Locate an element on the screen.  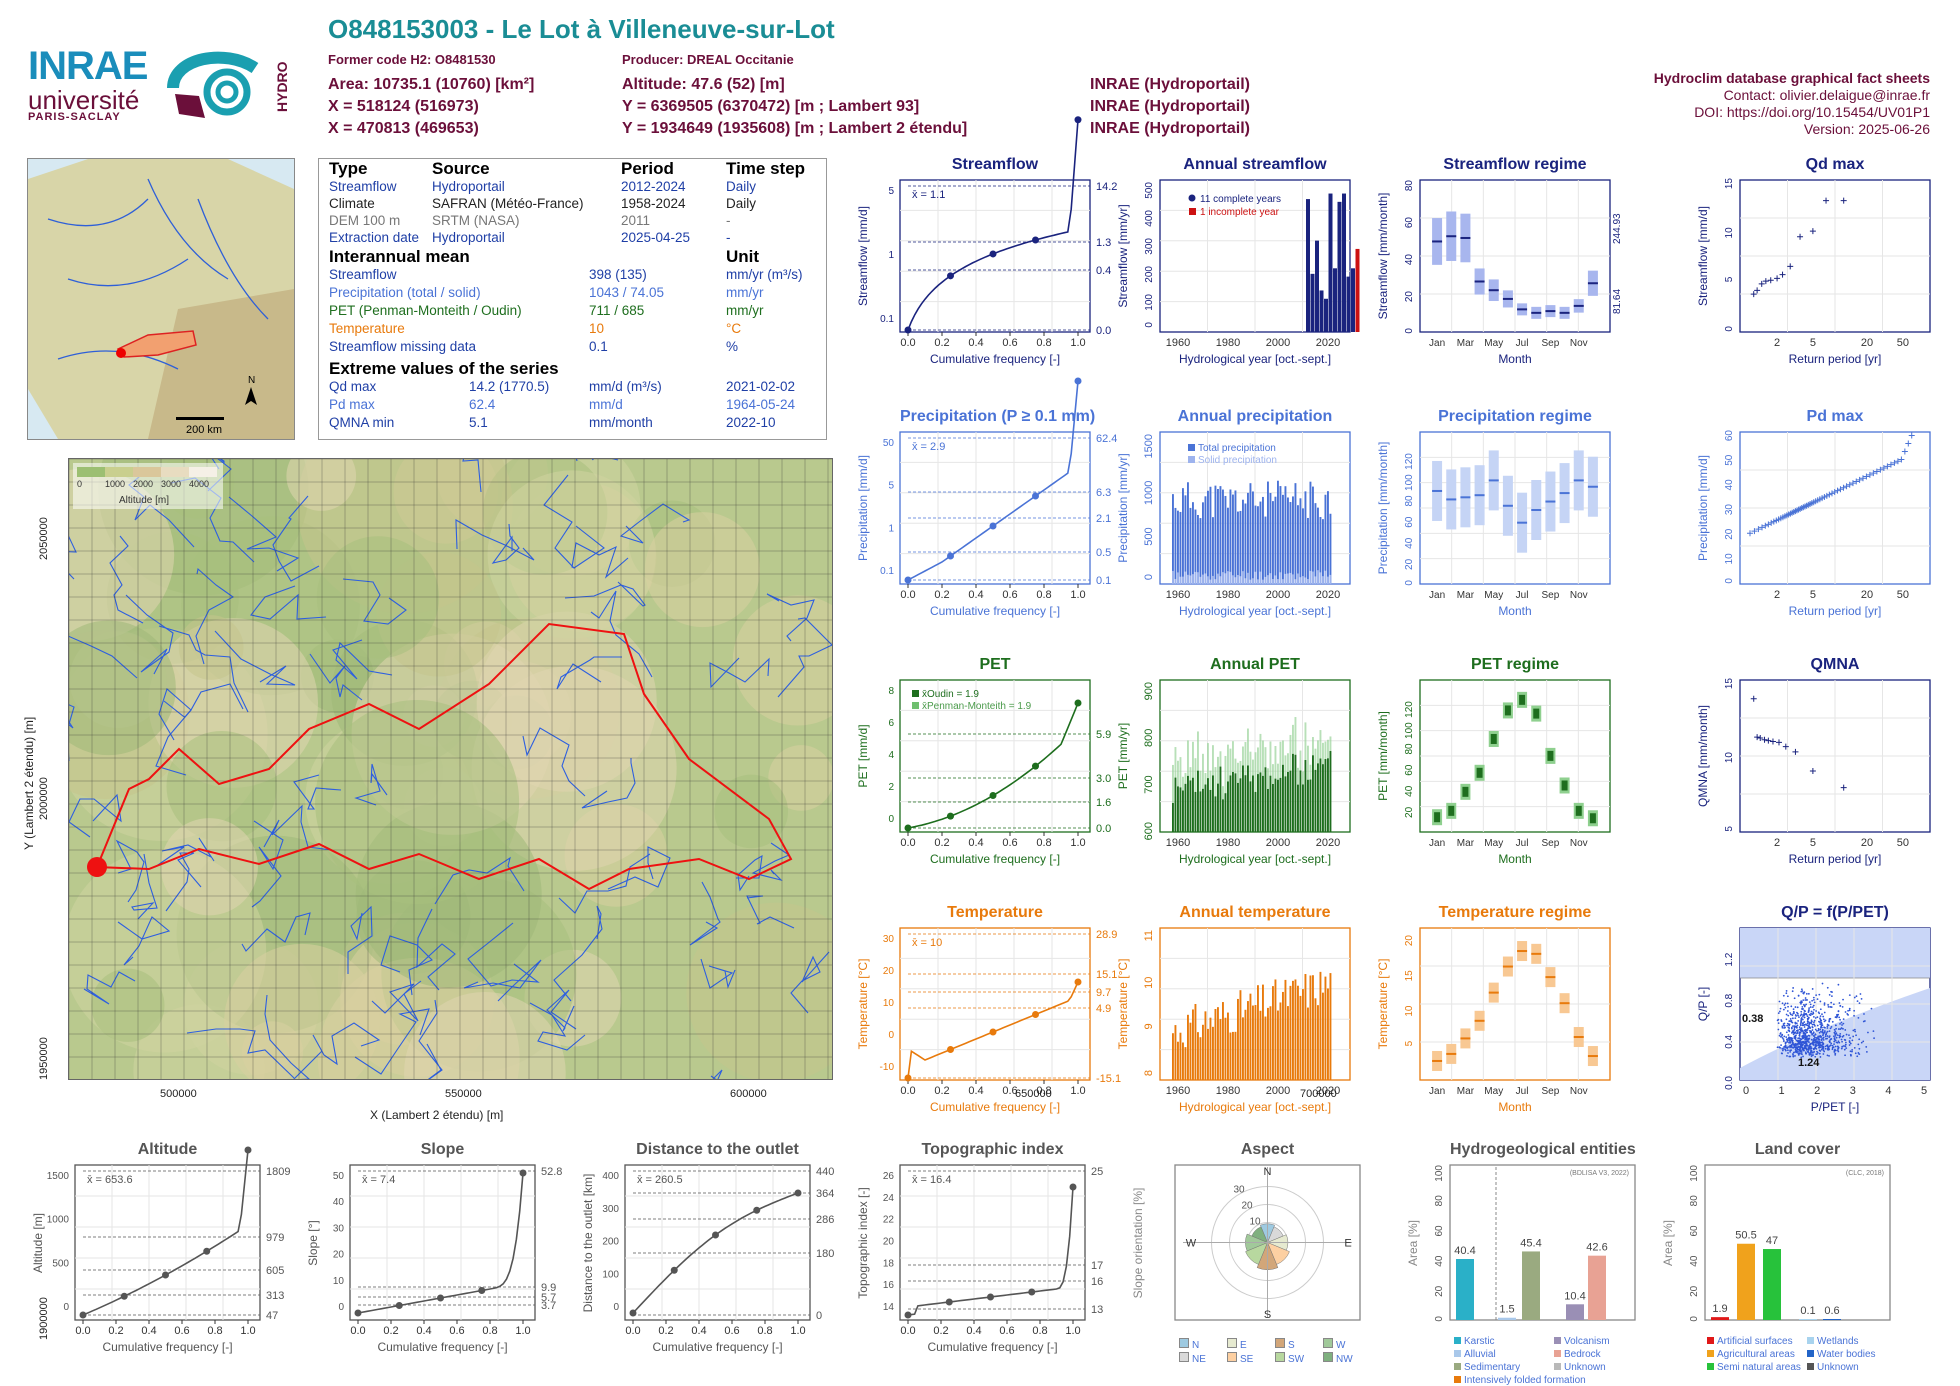
xtick-label: Nov is located at coordinates (1579, 595).